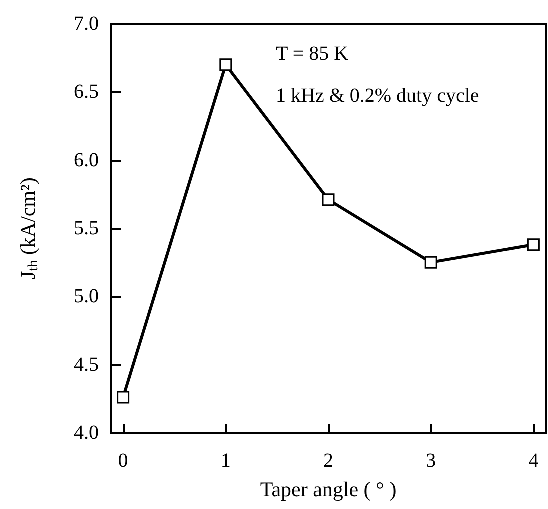 The image size is (548, 509). Describe the element at coordinates (313, 54) in the screenshot. I see `annotation: T = 85 K` at that location.